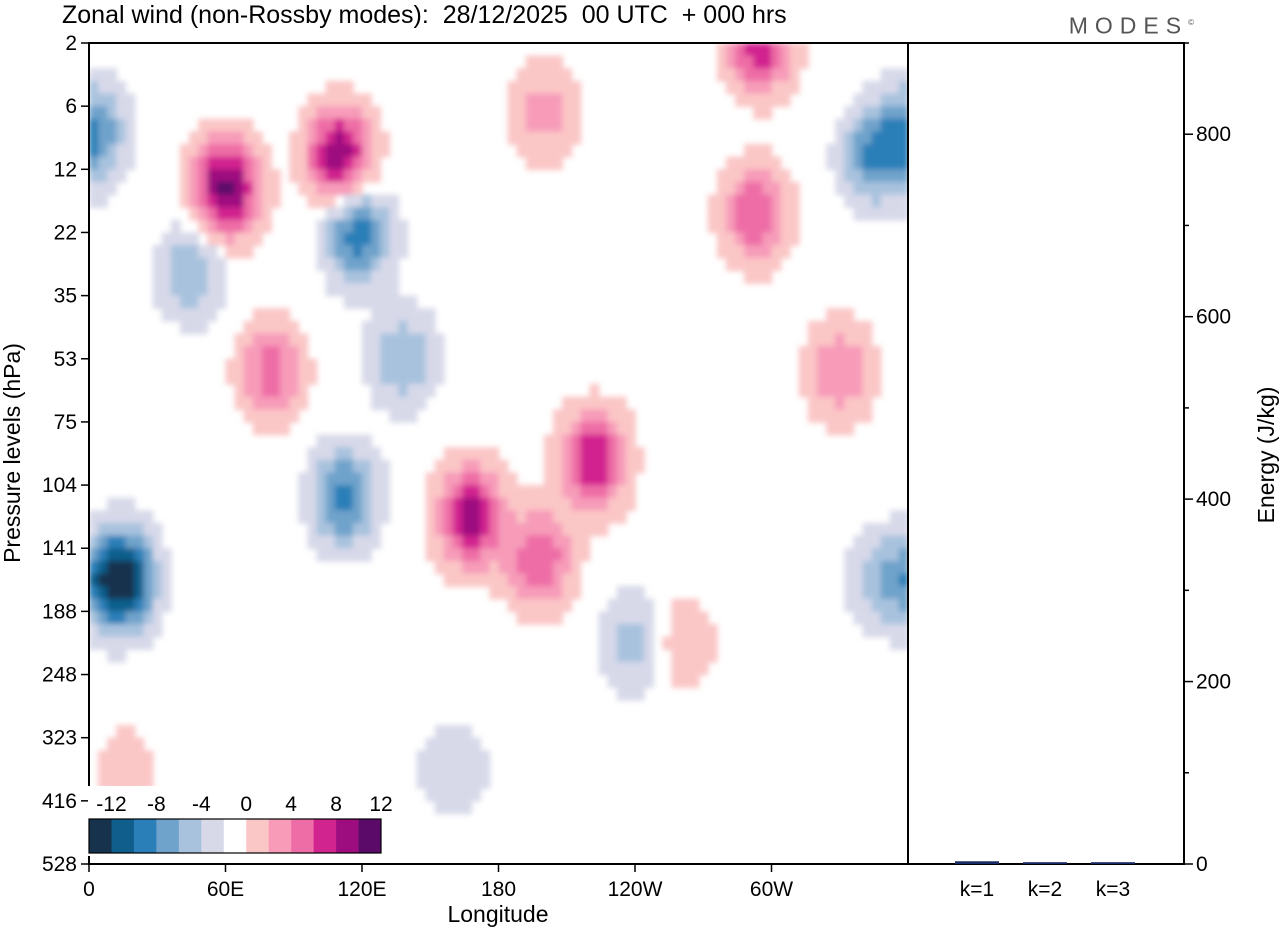  What do you see at coordinates (1131, 25) in the screenshot?
I see `brand-logo: MODES©` at bounding box center [1131, 25].